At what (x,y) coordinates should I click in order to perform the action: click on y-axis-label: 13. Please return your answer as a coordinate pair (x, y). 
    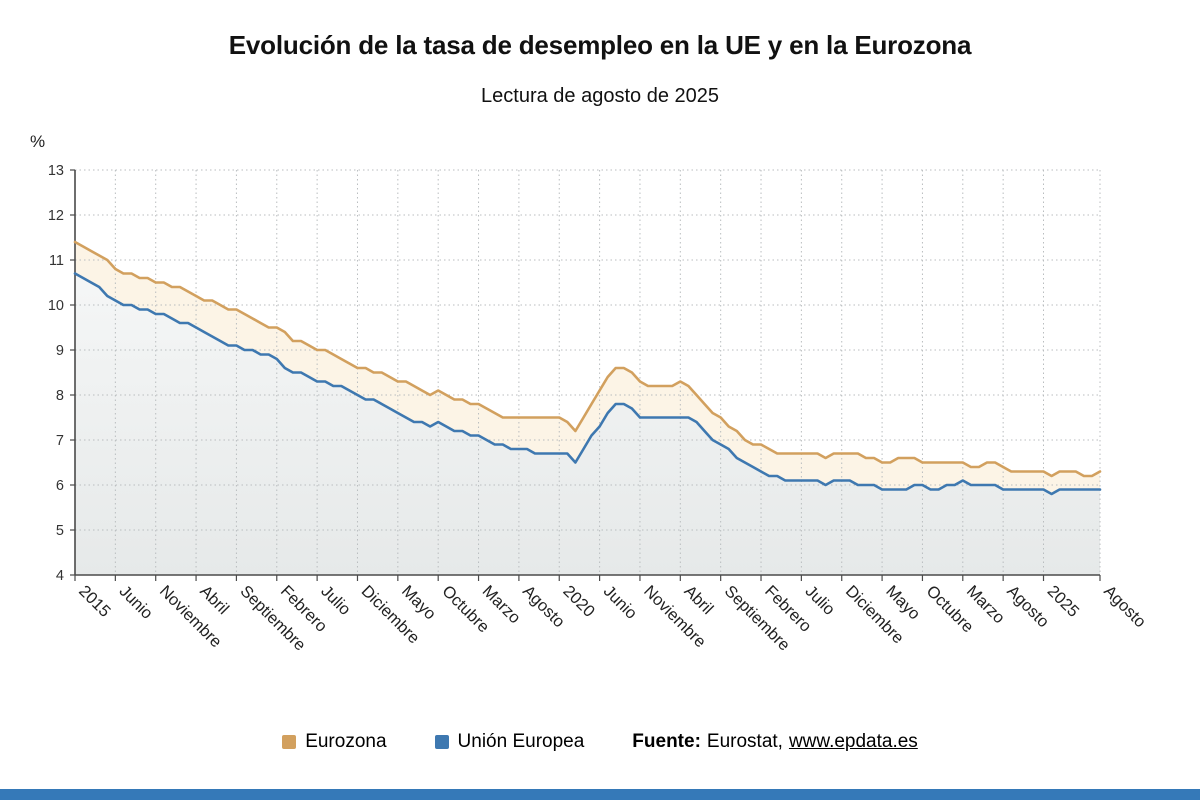
    Looking at the image, I should click on (56, 171).